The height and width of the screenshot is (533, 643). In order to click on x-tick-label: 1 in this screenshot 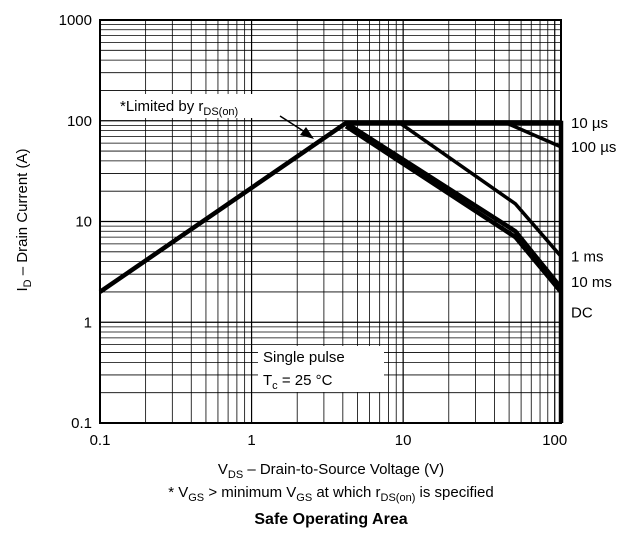, I will do `click(251, 440)`.